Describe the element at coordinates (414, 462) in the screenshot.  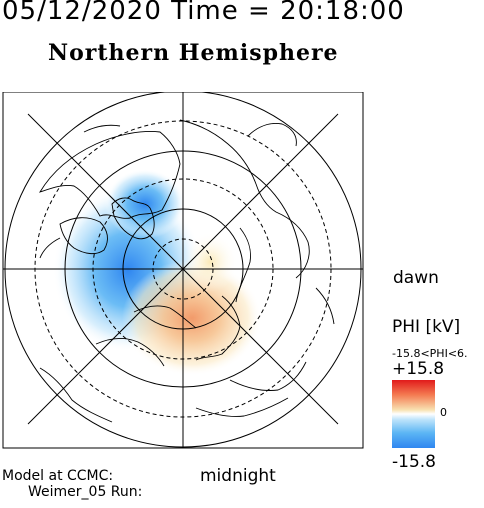
I see `colorbar-min-label: -15.8` at that location.